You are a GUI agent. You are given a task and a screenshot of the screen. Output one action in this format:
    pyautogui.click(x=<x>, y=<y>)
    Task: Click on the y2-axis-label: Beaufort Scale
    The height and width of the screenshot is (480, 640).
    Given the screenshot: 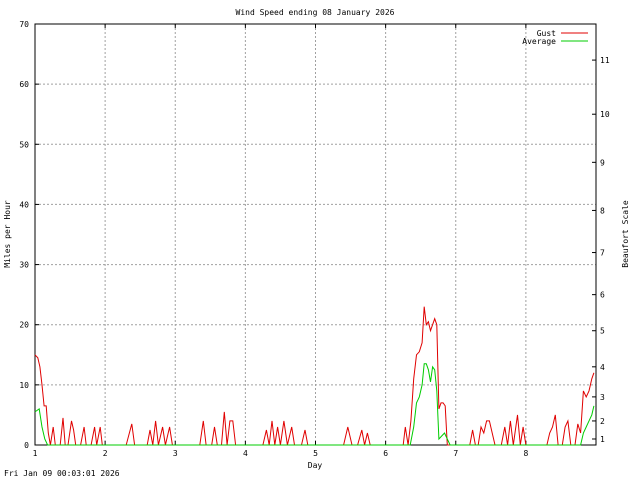 What is the action you would take?
    pyautogui.click(x=625, y=234)
    